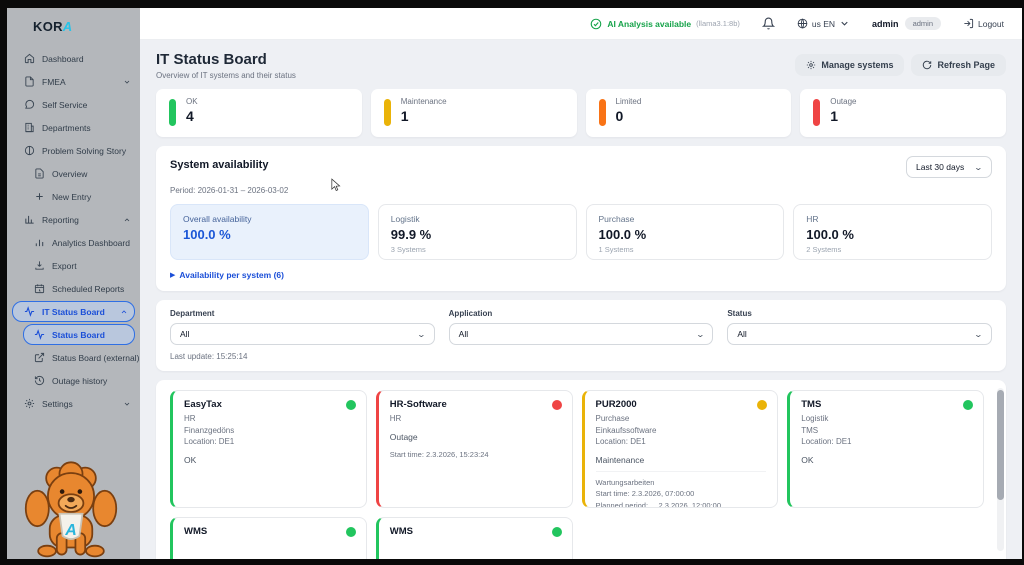  I want to click on sidebar-item-label: Dashboard, so click(63, 58).